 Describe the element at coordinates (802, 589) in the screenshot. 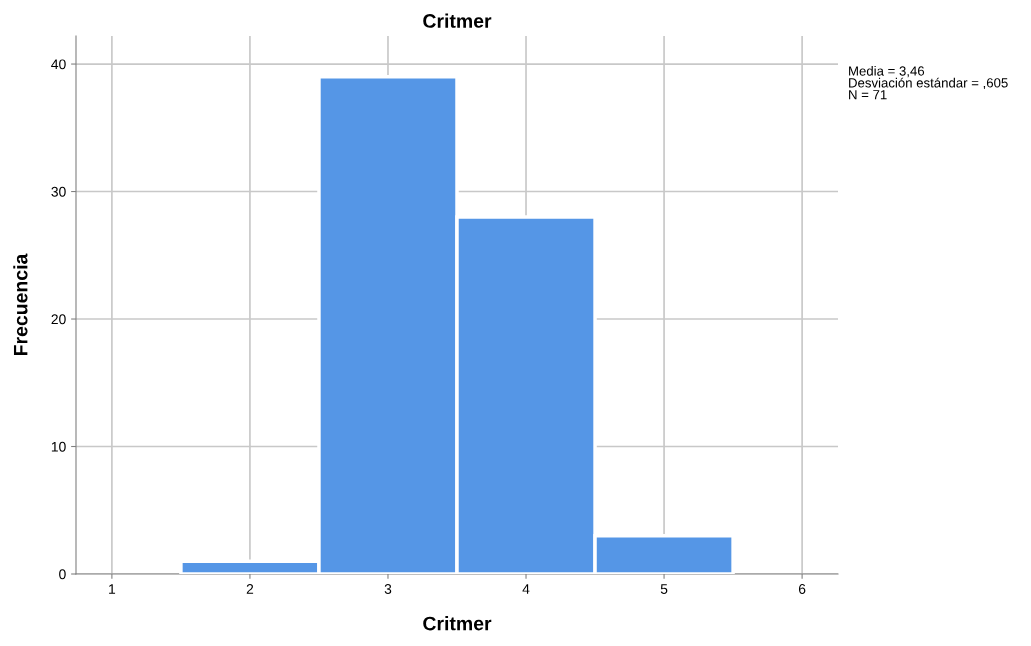

I see `x-tick-label: 6` at that location.